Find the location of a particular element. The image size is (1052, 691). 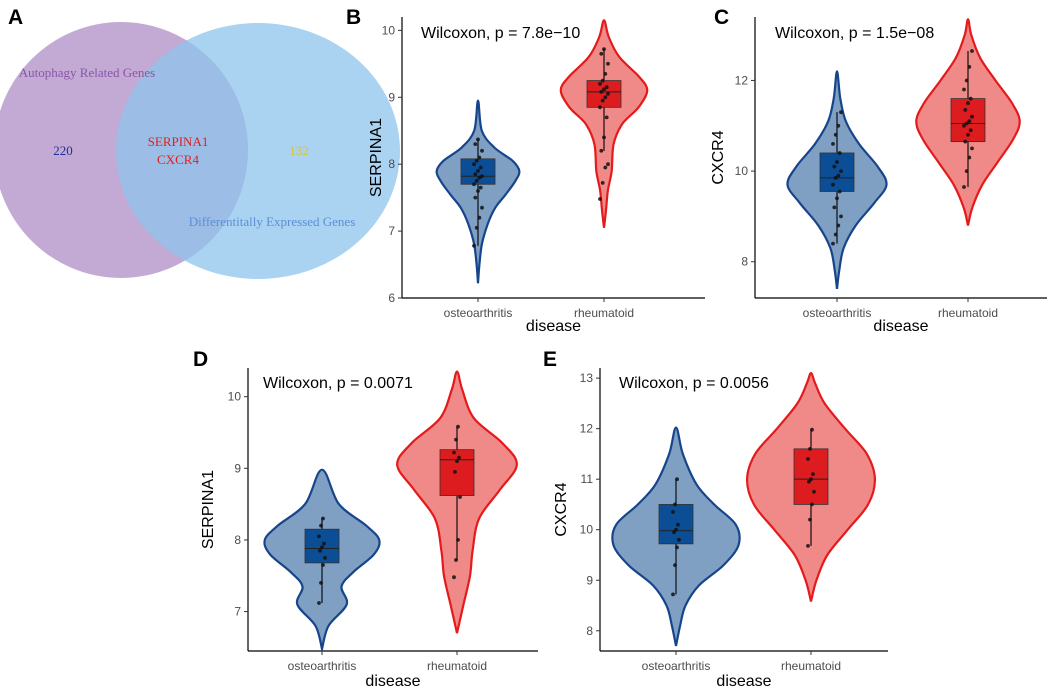

venn-left-set-label: Autophagy Related Genes is located at coordinates (87, 72).